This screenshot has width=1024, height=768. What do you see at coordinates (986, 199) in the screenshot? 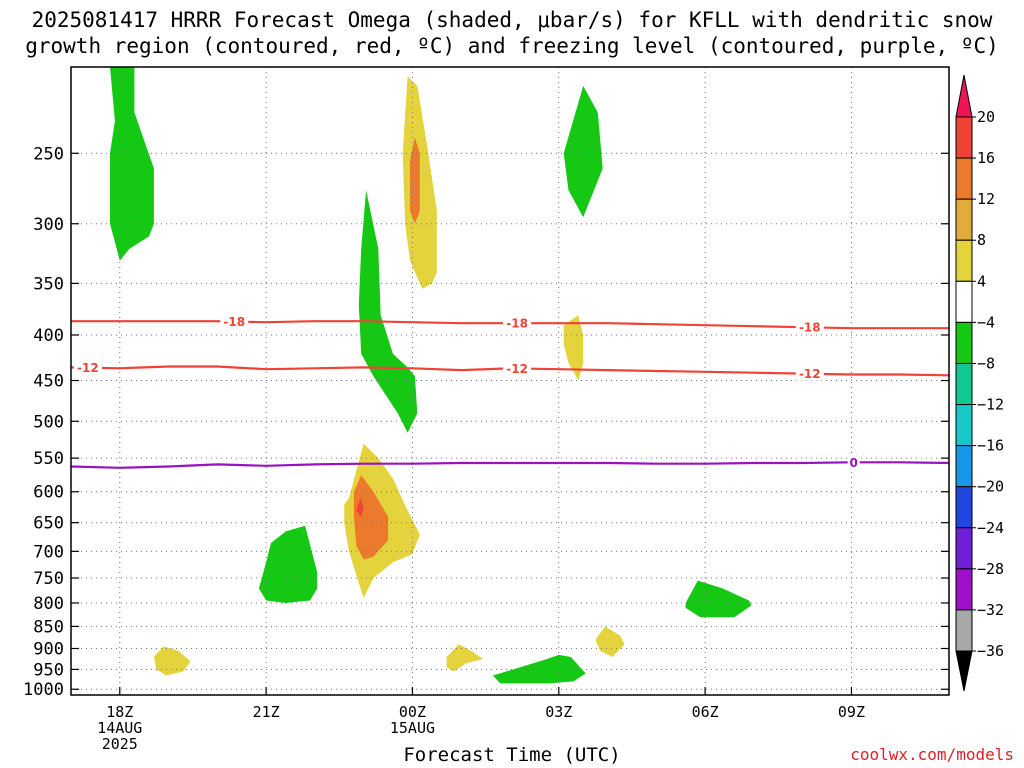
I see `colorbar-label: 12` at bounding box center [986, 199].